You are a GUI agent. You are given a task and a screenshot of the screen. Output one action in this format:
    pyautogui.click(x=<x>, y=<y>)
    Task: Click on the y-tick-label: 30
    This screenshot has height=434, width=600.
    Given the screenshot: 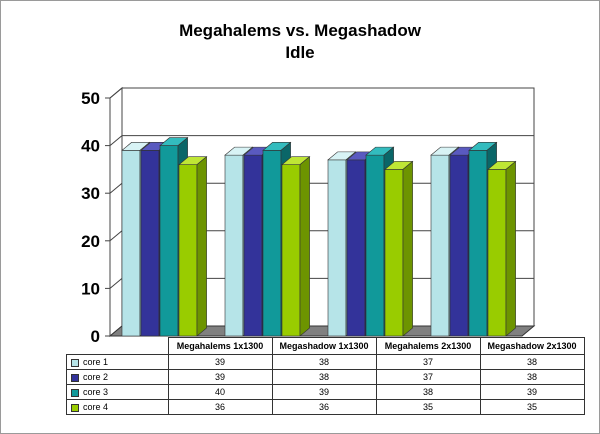 What is the action you would take?
    pyautogui.click(x=90, y=193)
    